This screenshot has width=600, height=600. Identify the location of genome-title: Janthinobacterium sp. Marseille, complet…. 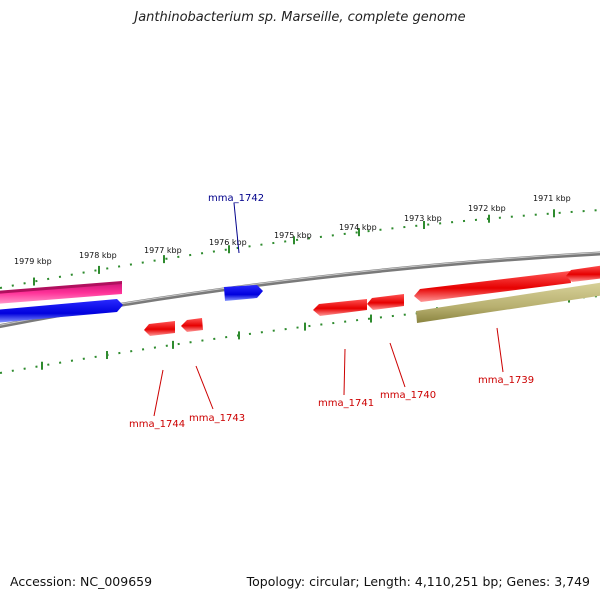
(300, 17).